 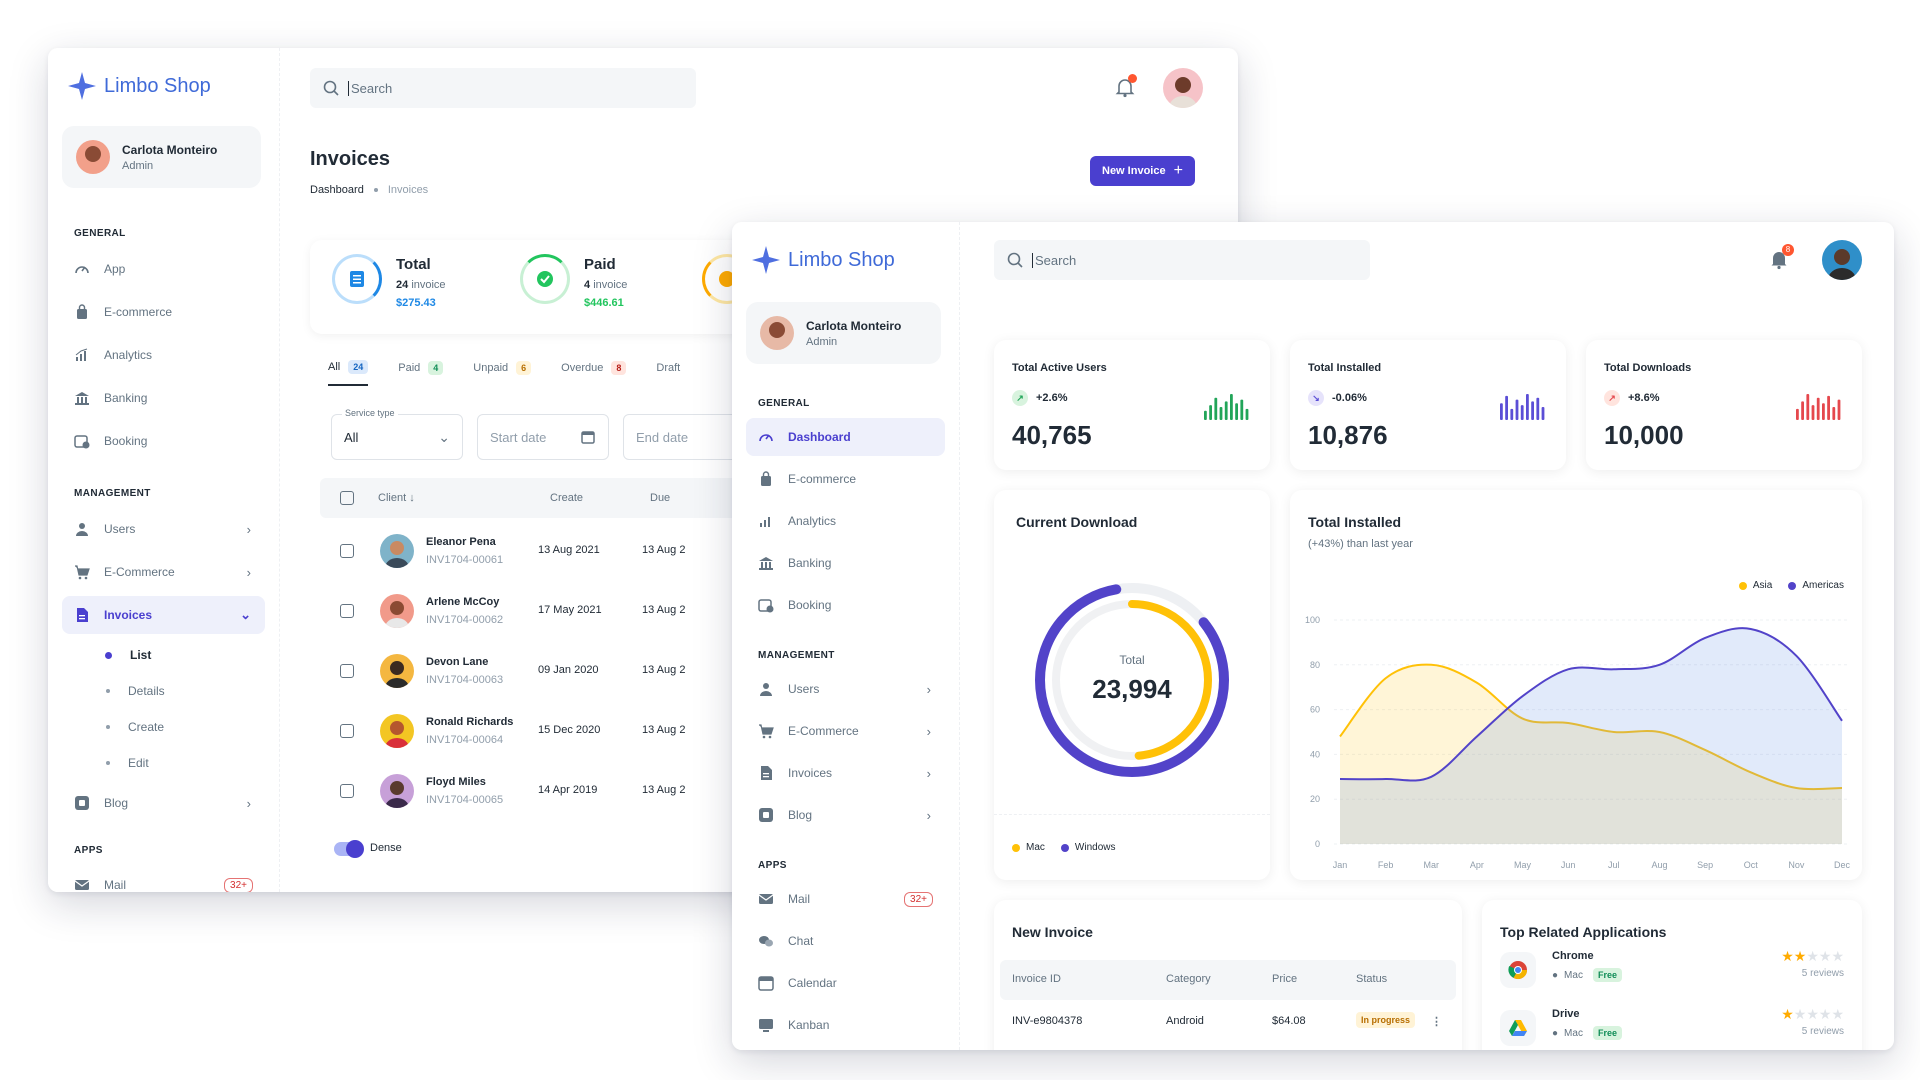 What do you see at coordinates (1842, 865) in the screenshot?
I see `x-tick-label: Dec` at bounding box center [1842, 865].